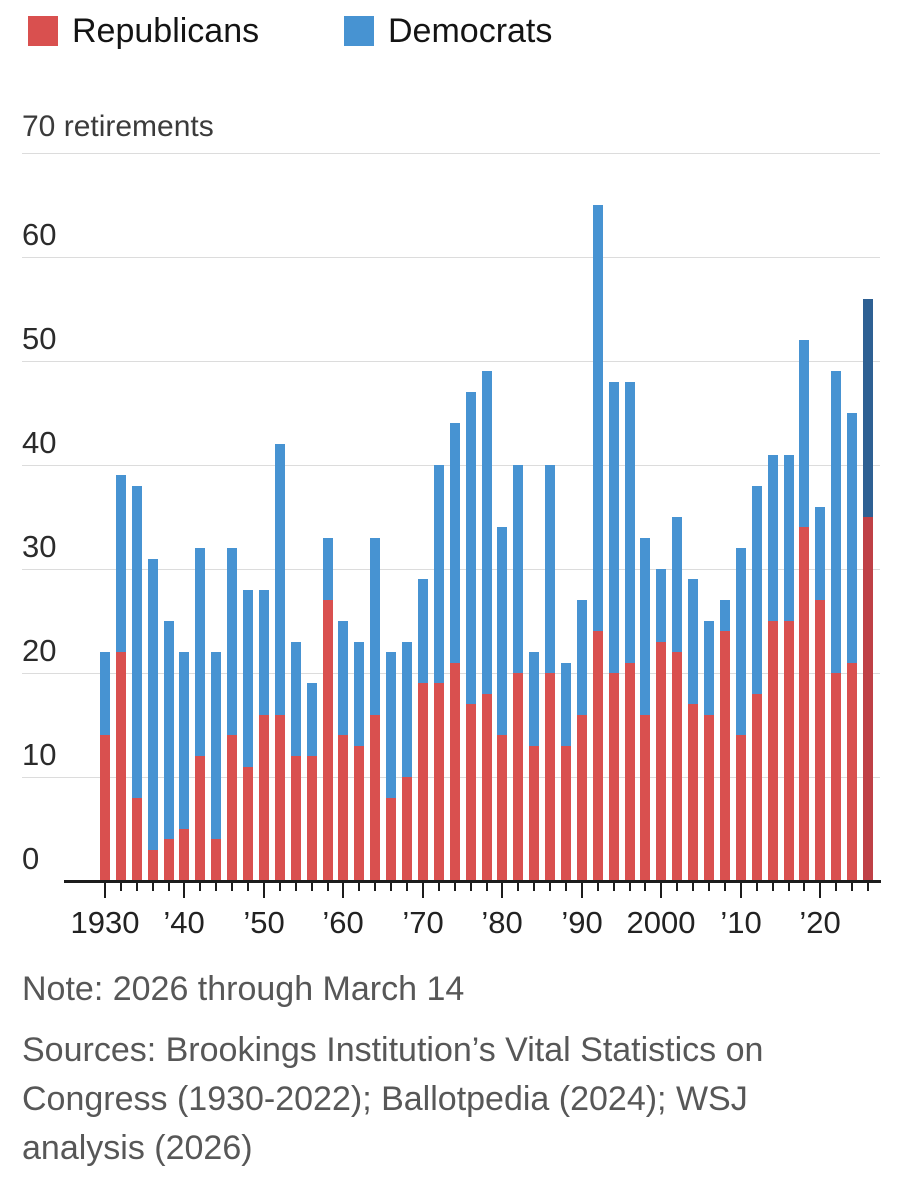  I want to click on bar-republican-1948, so click(248, 824).